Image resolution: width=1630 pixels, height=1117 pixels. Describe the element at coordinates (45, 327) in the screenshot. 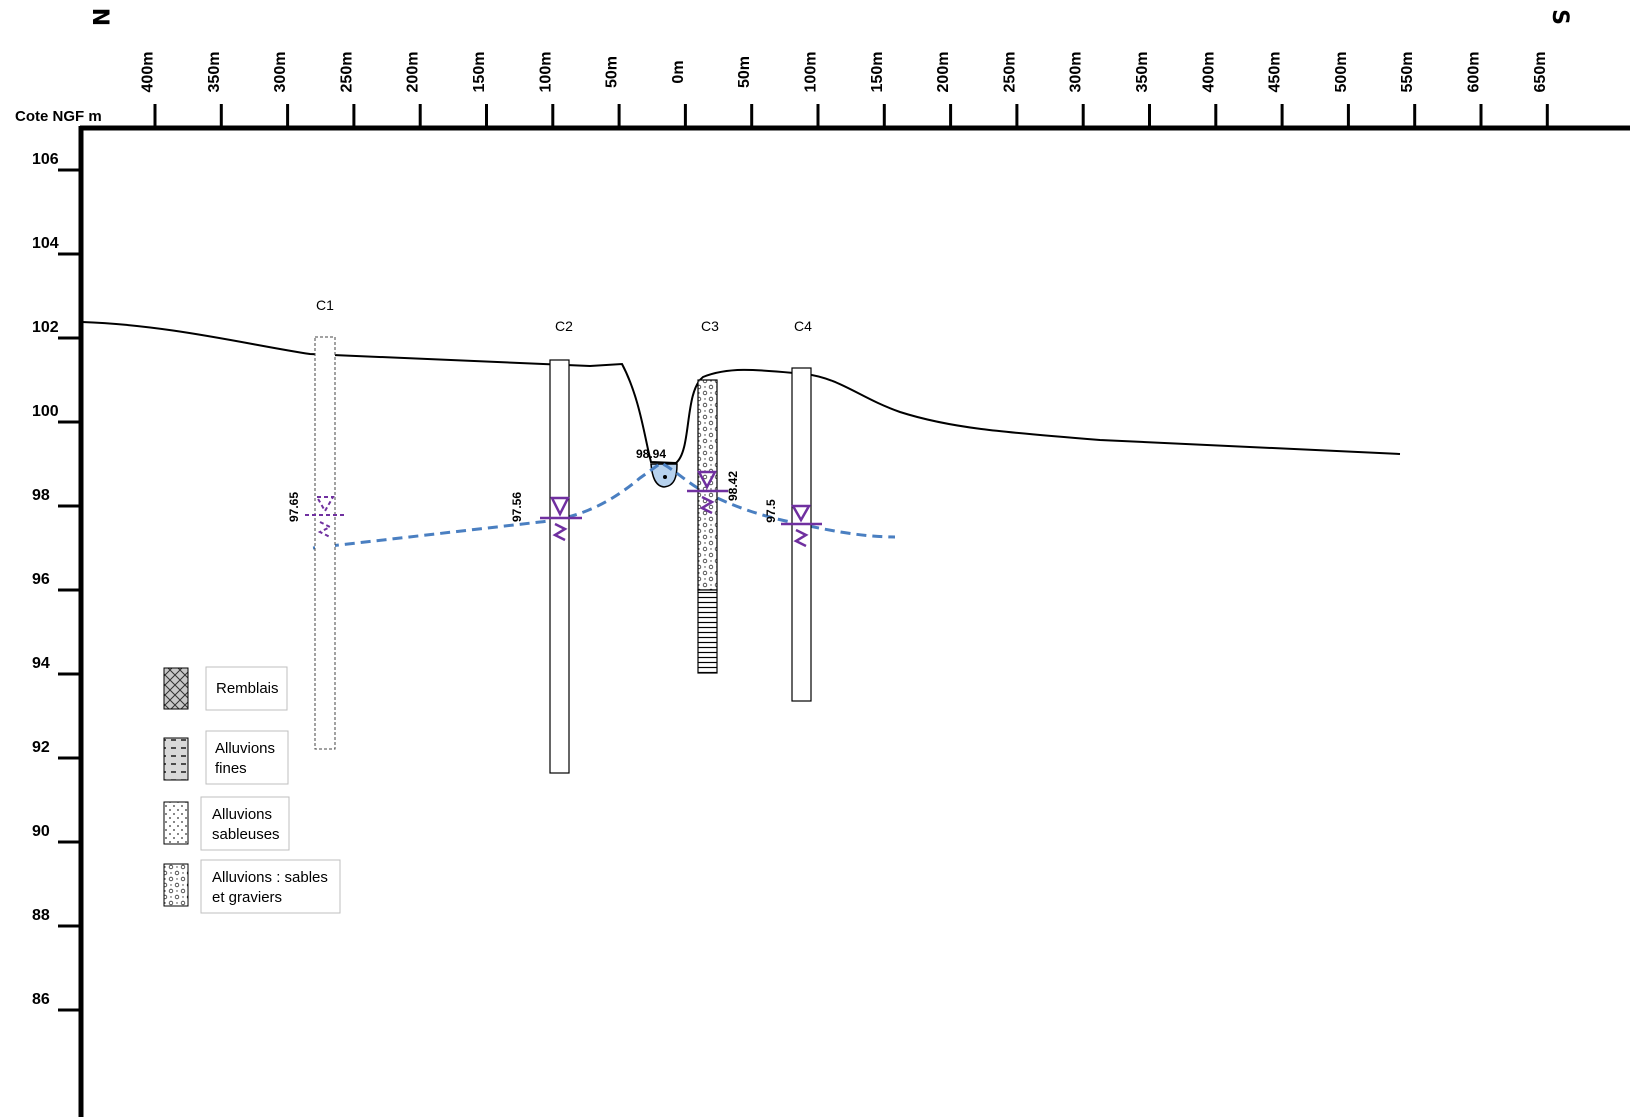

I see `y-tick-label: 102` at that location.